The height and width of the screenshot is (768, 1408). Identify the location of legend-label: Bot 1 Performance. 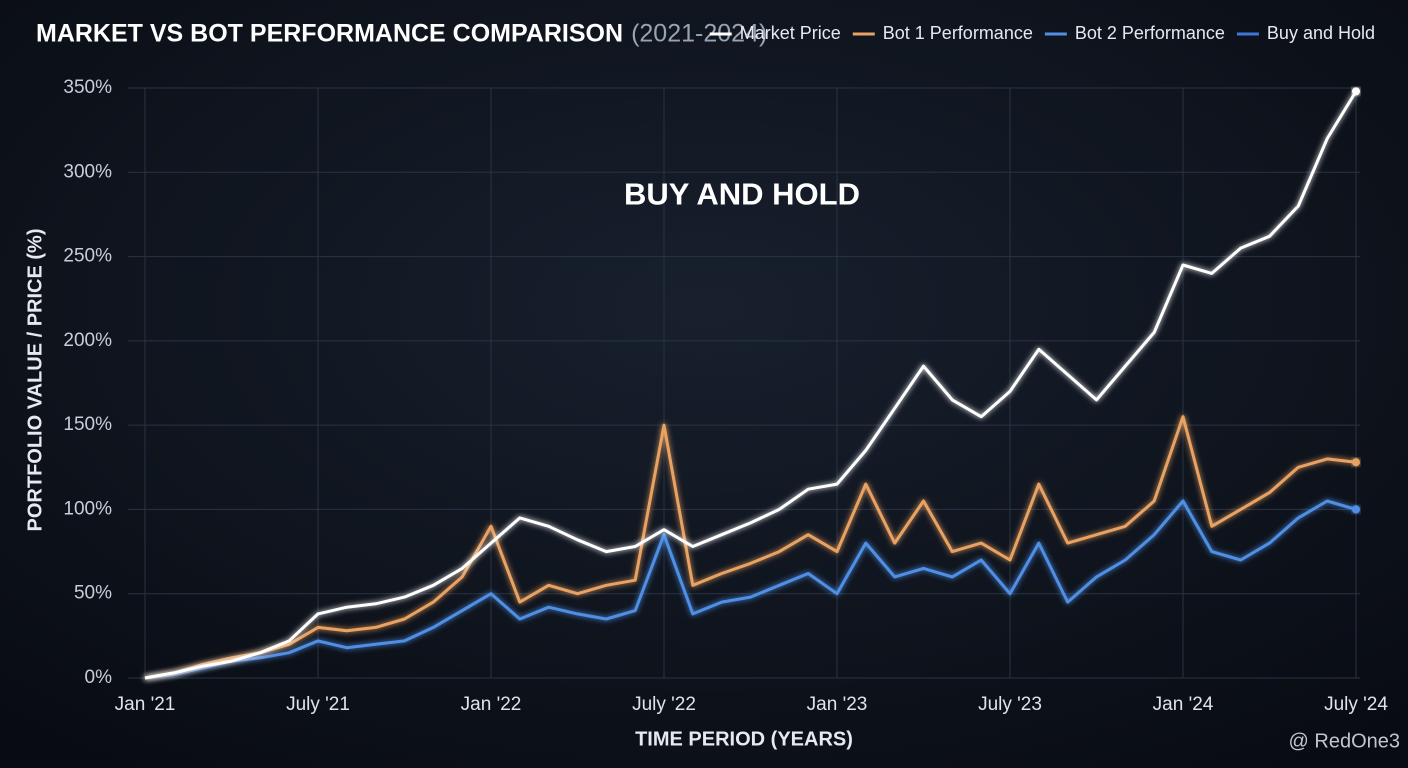
(958, 33).